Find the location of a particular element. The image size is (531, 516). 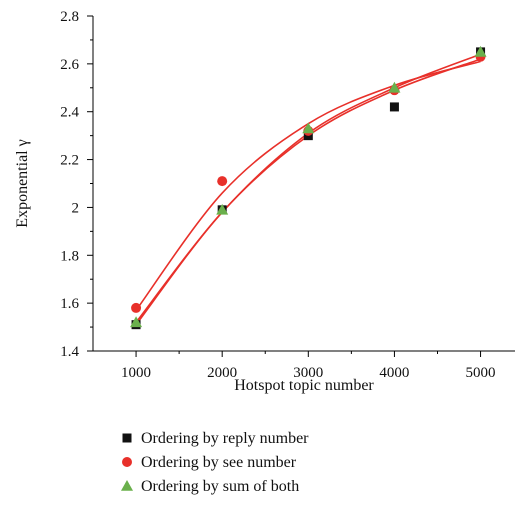

y-tick-label: 1.6 is located at coordinates (69, 304).